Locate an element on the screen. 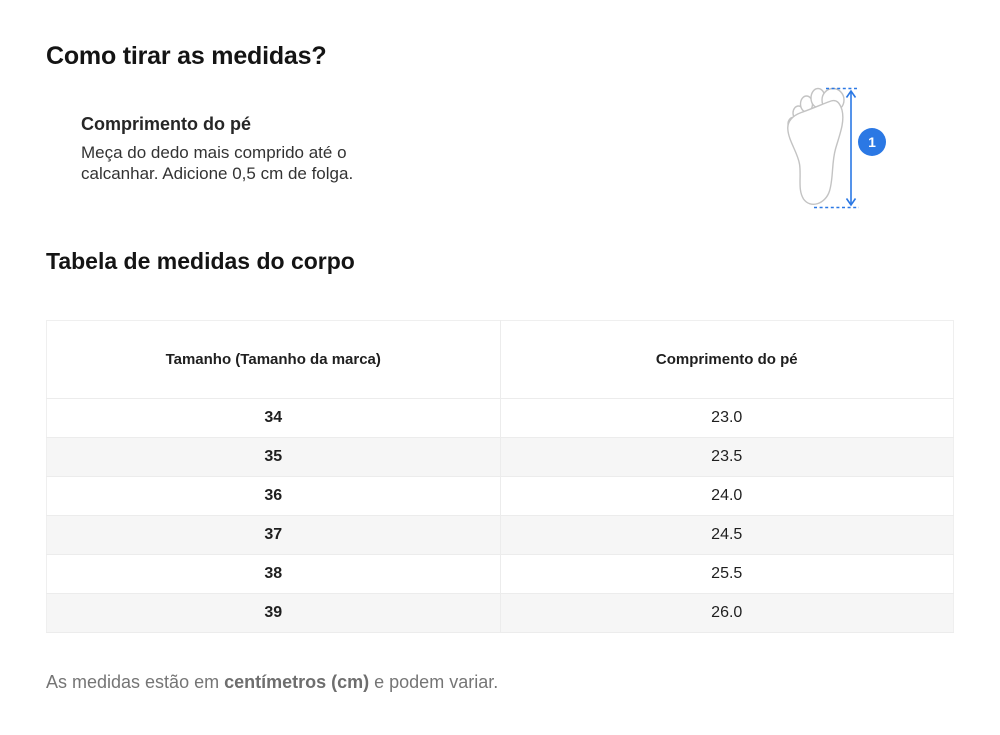  measure-guide-lines is located at coordinates (836, 148).